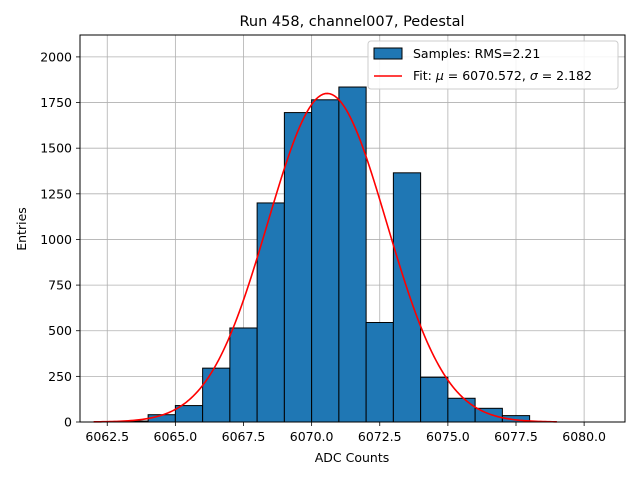 The image size is (640, 484). Describe the element at coordinates (312, 436) in the screenshot. I see `x-tick-label: 6070.0` at that location.